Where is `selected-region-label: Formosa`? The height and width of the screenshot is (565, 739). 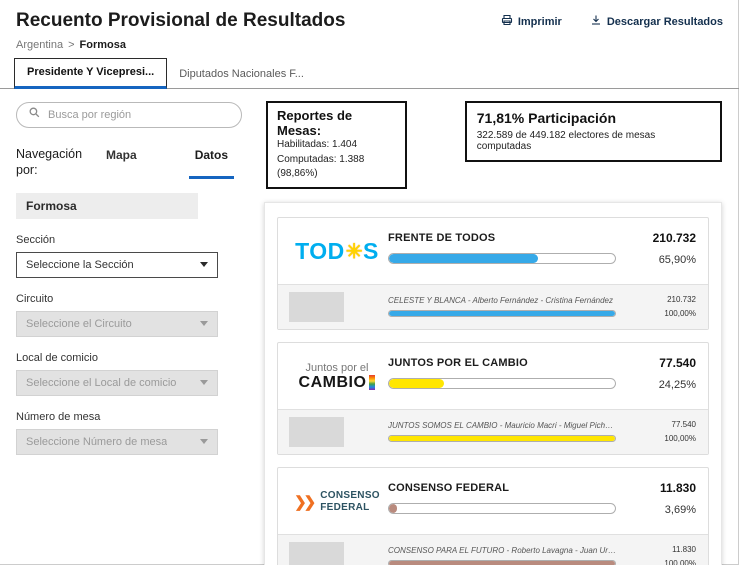 selected-region-label: Formosa is located at coordinates (107, 205).